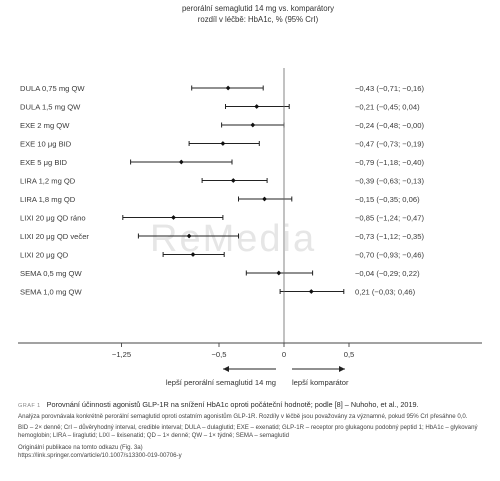 This screenshot has height=481, width=500. I want to click on row-value: −0,79 (−1,18; −0,40), so click(390, 162).